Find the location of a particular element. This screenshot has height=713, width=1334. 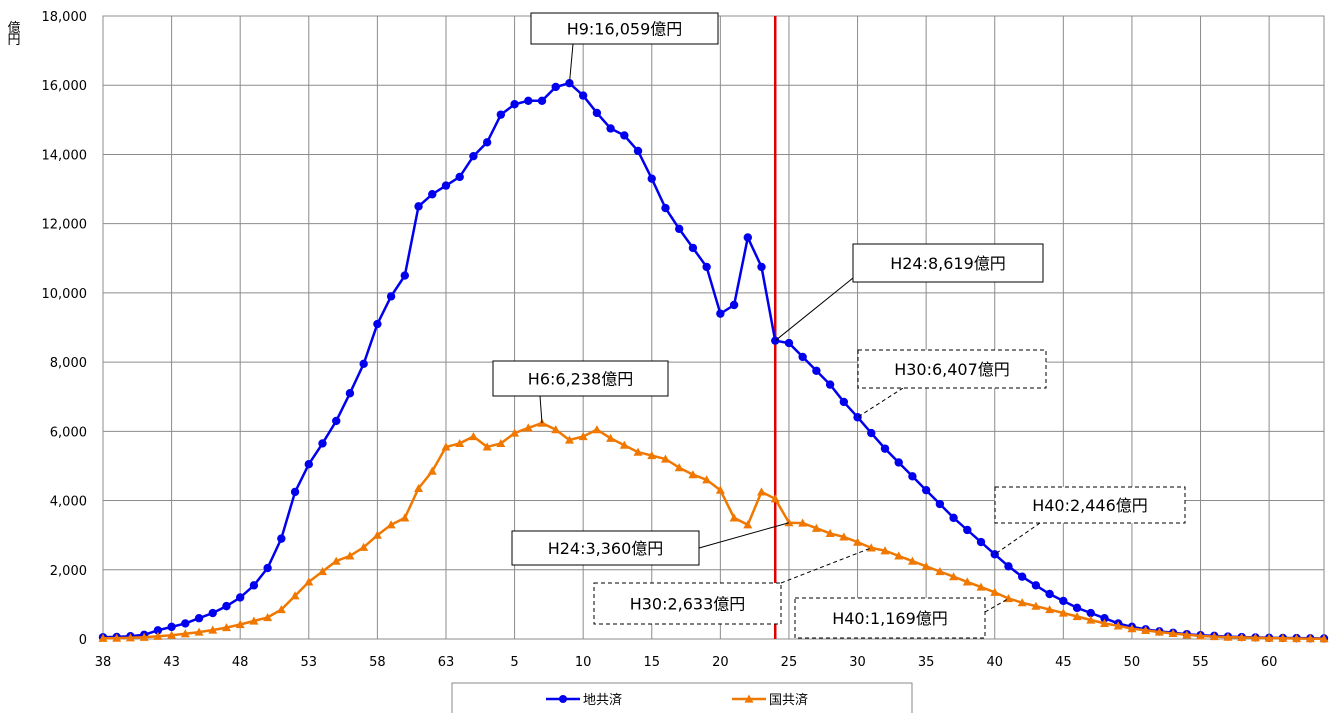

callout-label: H24:8,619億円 is located at coordinates (948, 263).